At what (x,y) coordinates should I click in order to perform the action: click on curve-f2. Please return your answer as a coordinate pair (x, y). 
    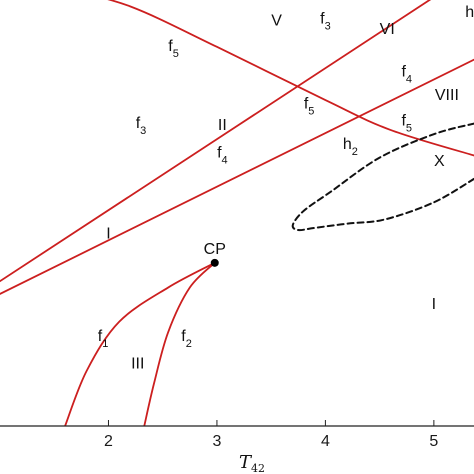
    Looking at the image, I should click on (179, 343).